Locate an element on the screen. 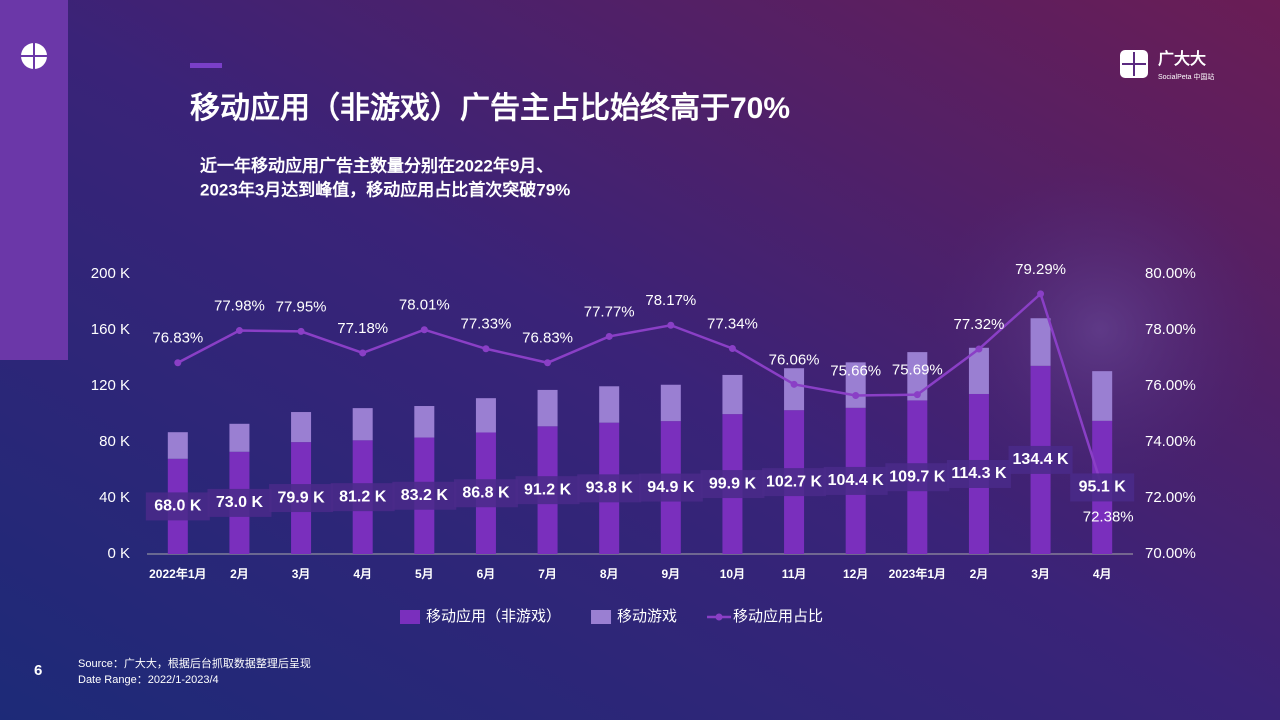 The image size is (1280, 725). x-tick-label: 4月 is located at coordinates (1102, 574).